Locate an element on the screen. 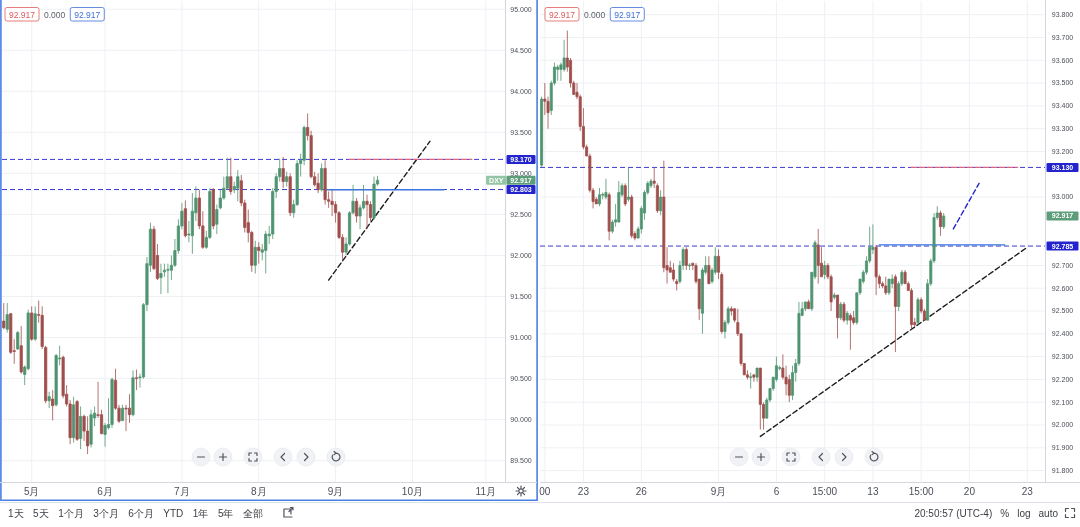 This screenshot has width=1080, height=527. x-tick-label: 8月 is located at coordinates (258, 491).